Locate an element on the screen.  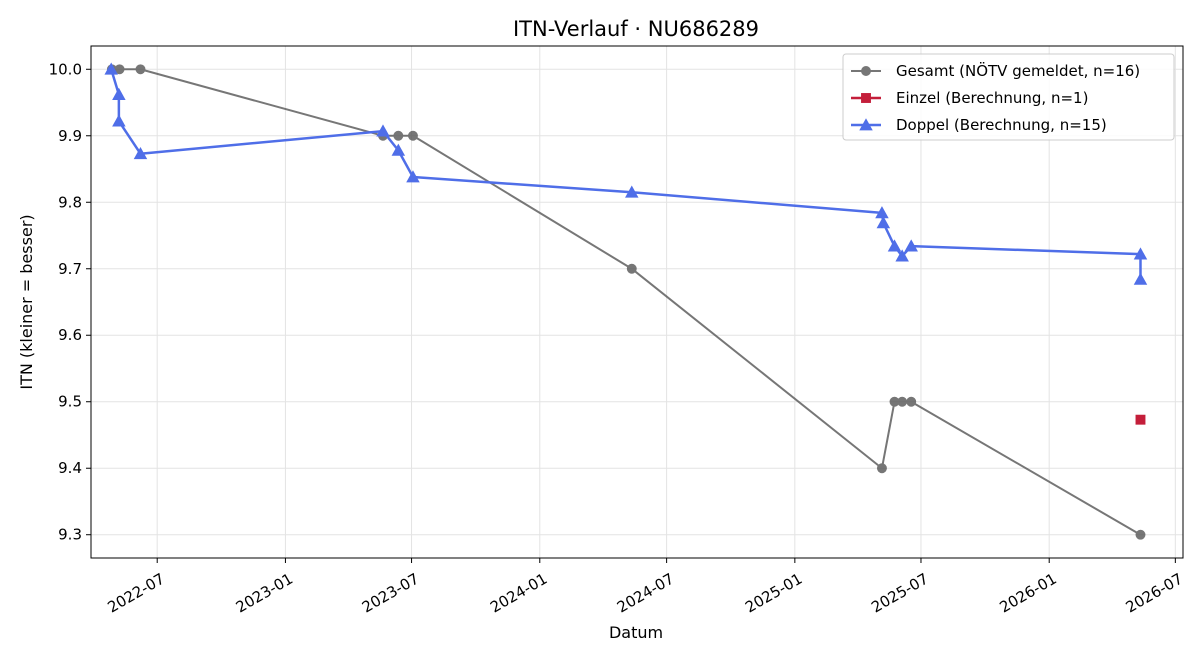
y-tick-label: 9.9 is located at coordinates (70, 136).